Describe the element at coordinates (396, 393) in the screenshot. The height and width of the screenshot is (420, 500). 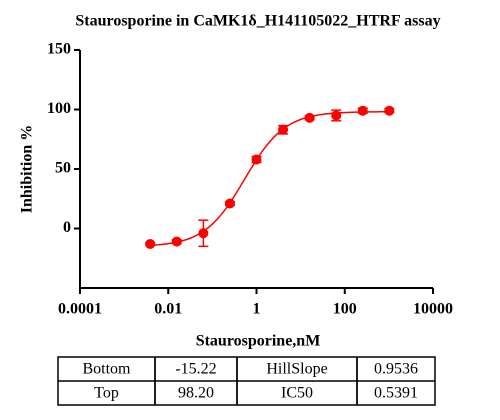
I see `table-cell: 0.5391` at that location.